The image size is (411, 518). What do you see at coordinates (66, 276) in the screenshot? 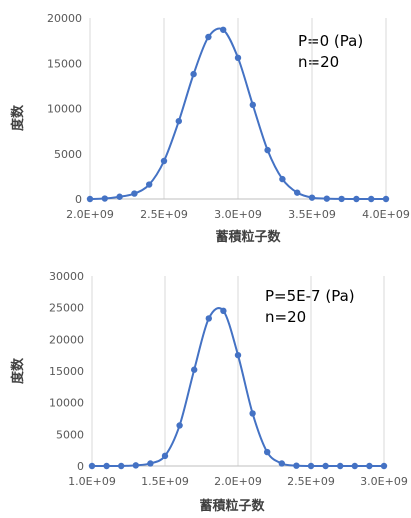
I see `y-tick-label: 30000` at bounding box center [66, 276].